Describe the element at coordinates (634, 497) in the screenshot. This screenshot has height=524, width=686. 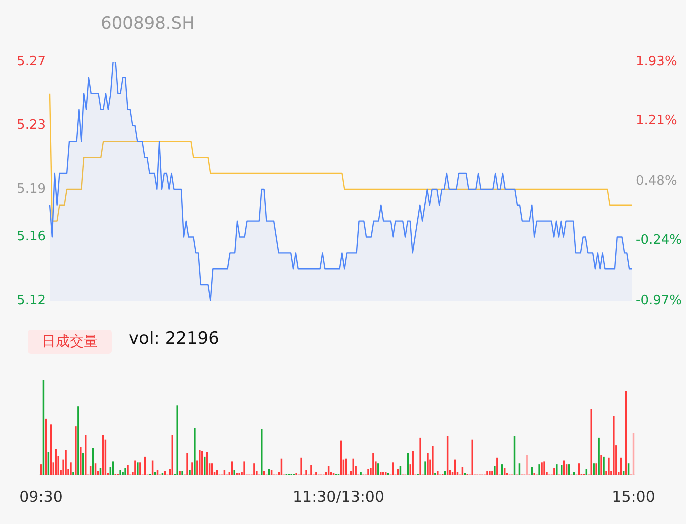
I see `x-tick-label: 15:00` at that location.